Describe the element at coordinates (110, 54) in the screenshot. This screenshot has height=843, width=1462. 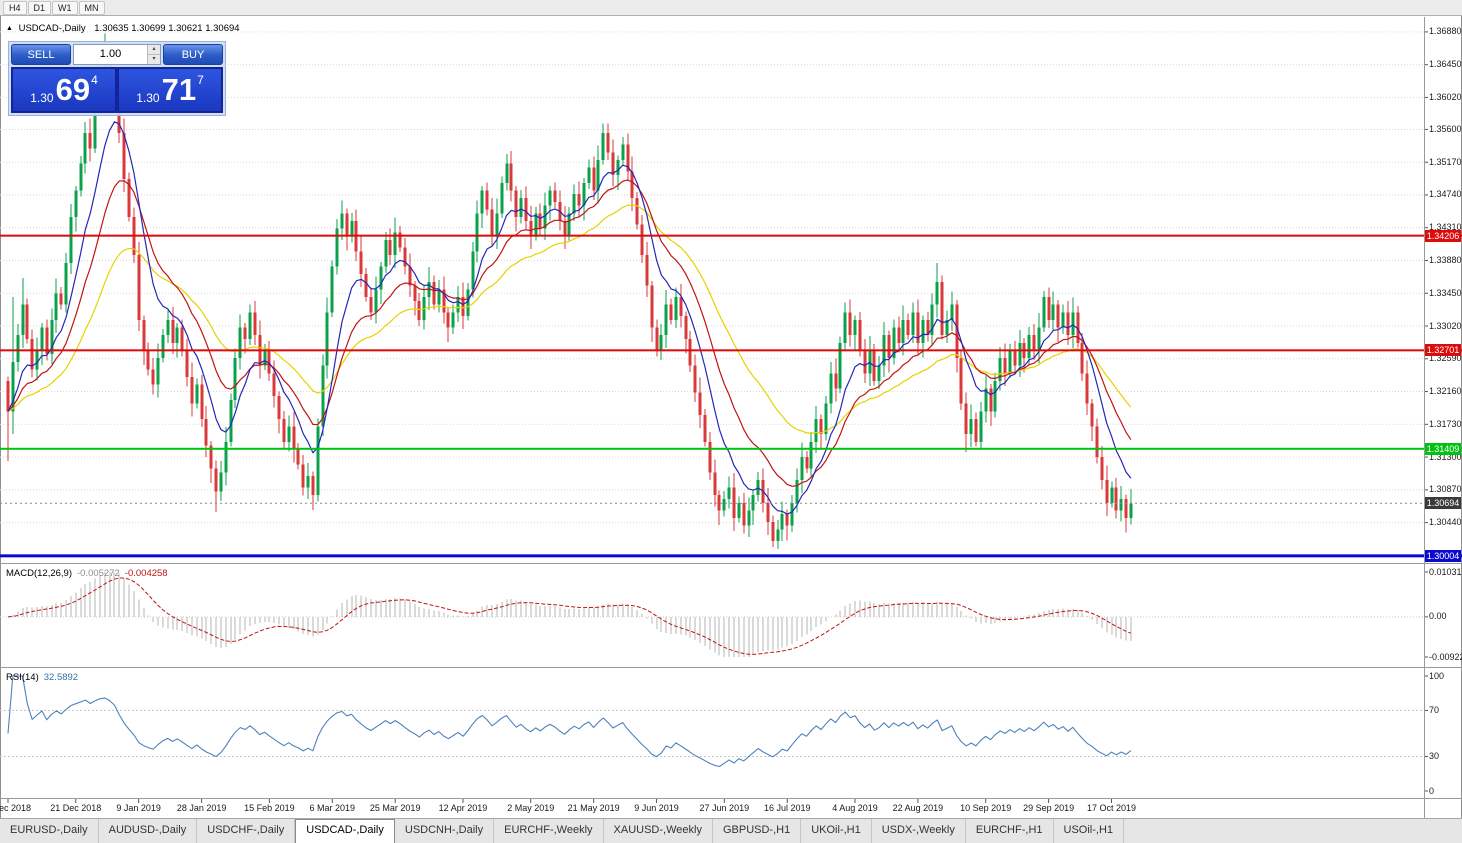
I see `volume-value: 1.00` at that location.